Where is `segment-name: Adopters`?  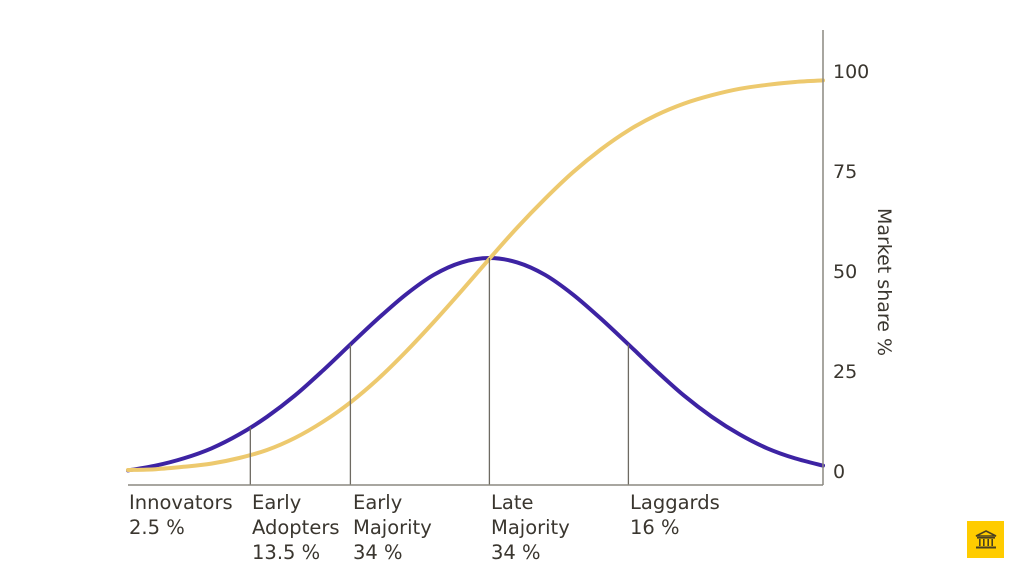
segment-name: Adopters is located at coordinates (296, 527).